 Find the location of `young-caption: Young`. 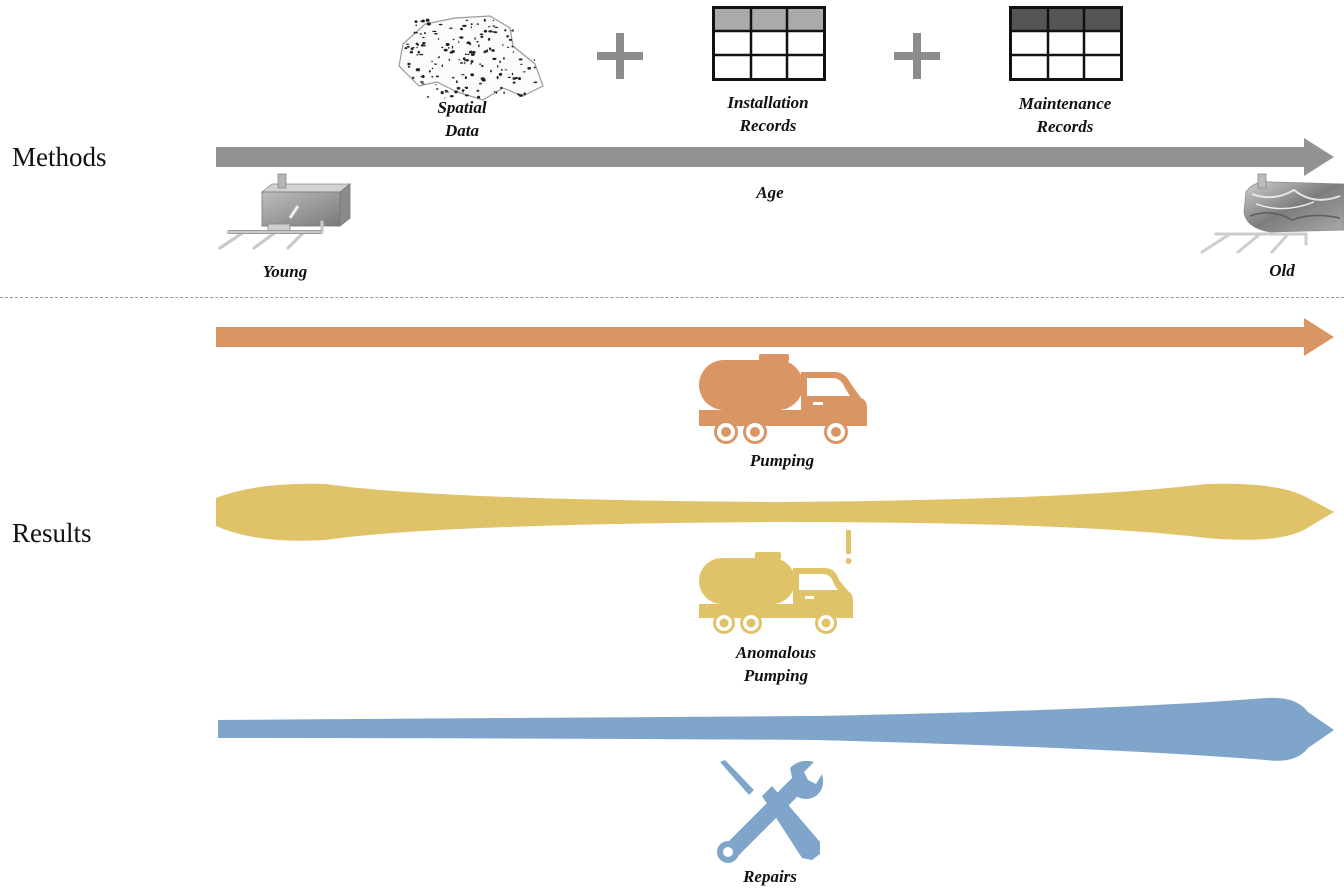

young-caption: Young is located at coordinates (285, 271).